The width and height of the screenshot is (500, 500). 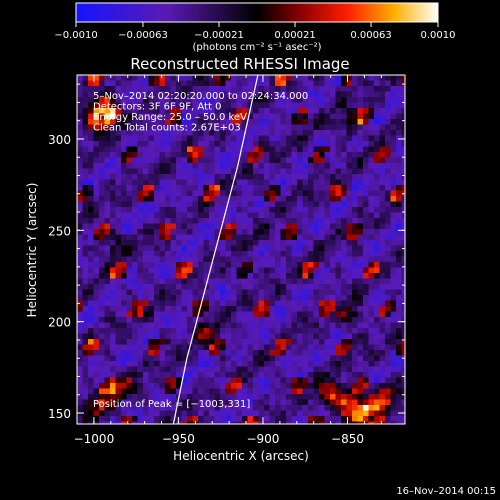 What do you see at coordinates (59, 323) in the screenshot?
I see `y-tick-label: 200` at bounding box center [59, 323].